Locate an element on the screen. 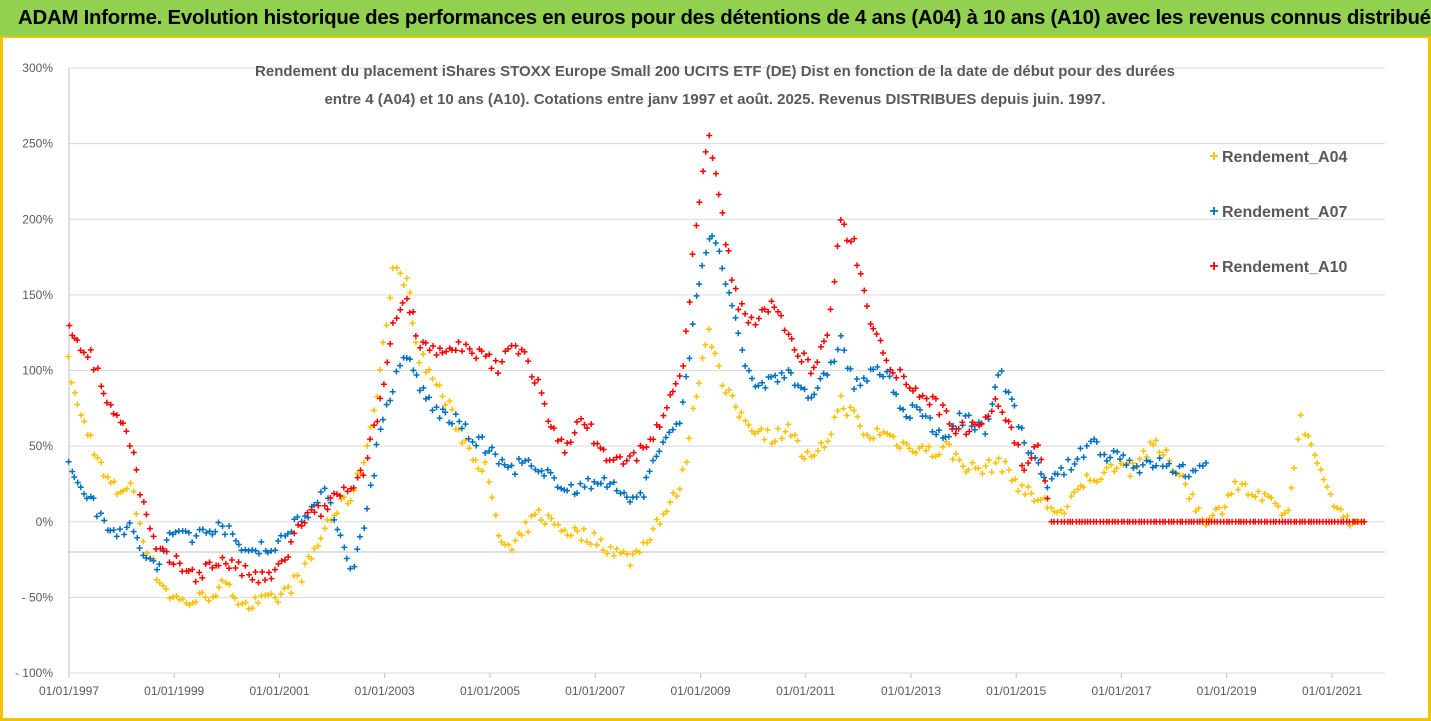  x-tick-label: 01/01/2009 is located at coordinates (700, 691).